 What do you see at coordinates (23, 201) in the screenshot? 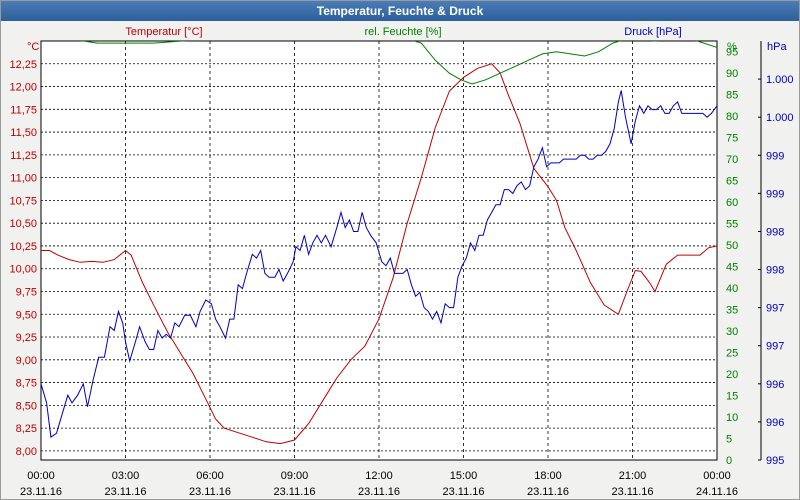
I see `temperature-tick-label: 10,75` at bounding box center [23, 201].